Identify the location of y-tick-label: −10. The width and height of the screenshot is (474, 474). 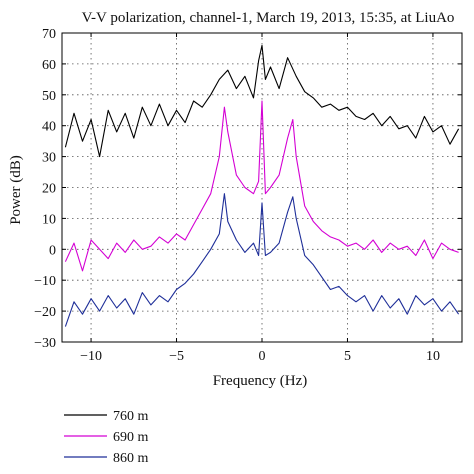
(45, 281).